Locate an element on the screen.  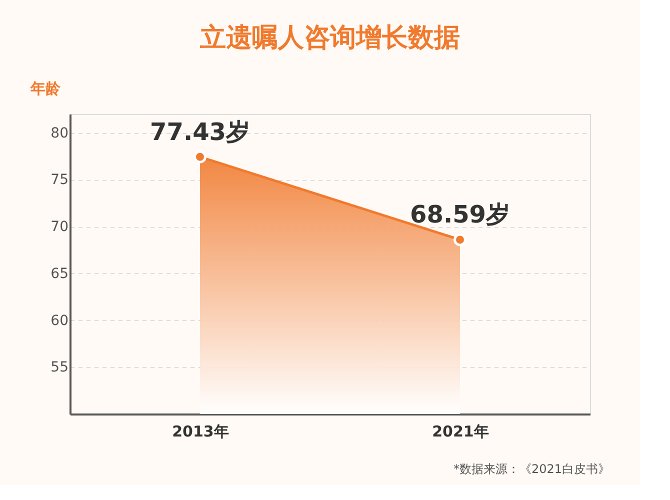
x-tick-label: 2013年 is located at coordinates (200, 431).